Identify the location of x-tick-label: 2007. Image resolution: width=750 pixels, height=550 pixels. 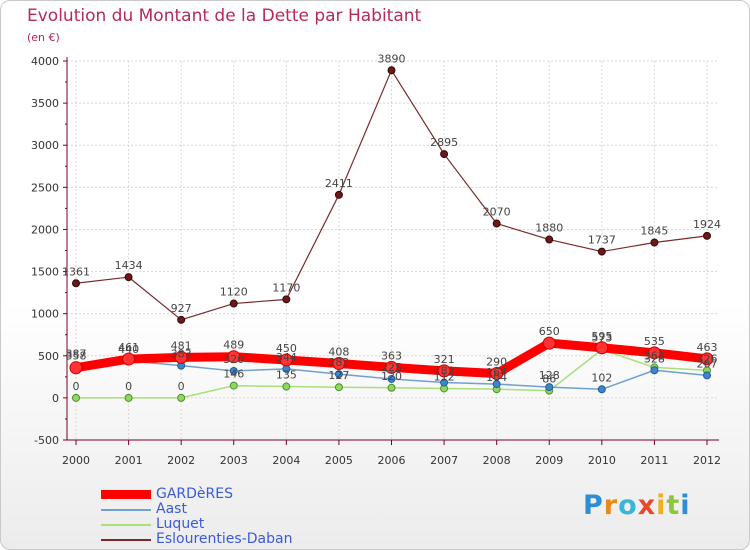
(444, 460).